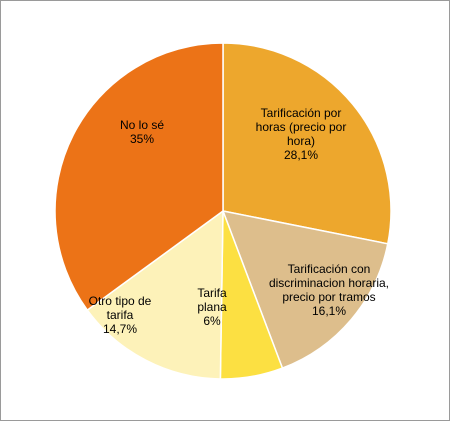 Image resolution: width=450 pixels, height=421 pixels. Describe the element at coordinates (212, 293) in the screenshot. I see `slice-category-label: Tarifa` at that location.